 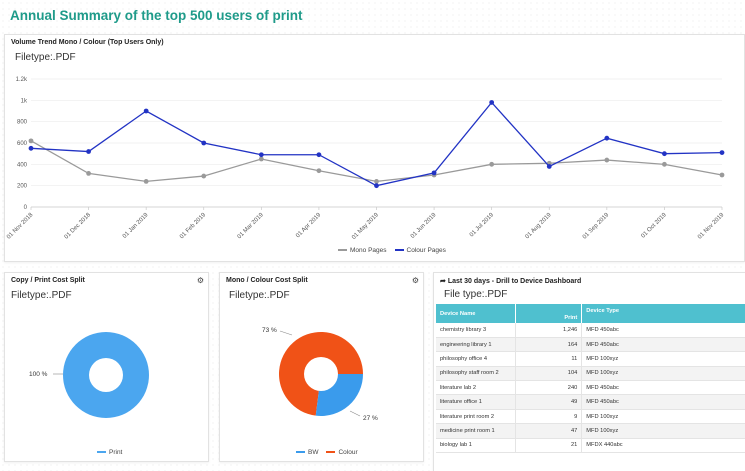 What do you see at coordinates (476, 402) in the screenshot?
I see `device-name-cell: literature office 1` at bounding box center [476, 402].